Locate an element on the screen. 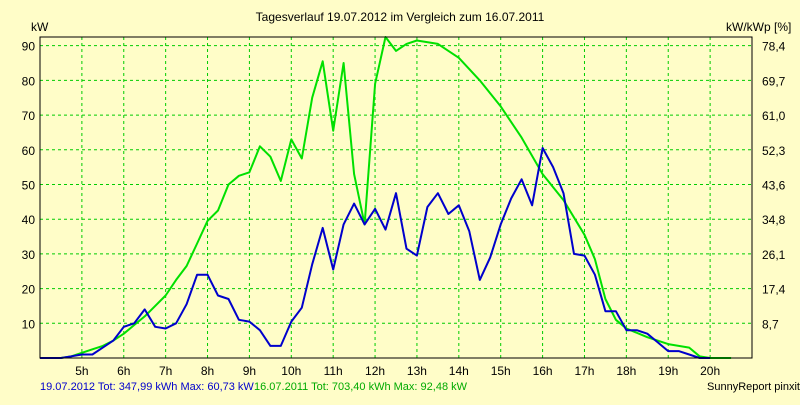 This screenshot has height=405, width=800. y2-tick-label: 26,1 is located at coordinates (774, 255).